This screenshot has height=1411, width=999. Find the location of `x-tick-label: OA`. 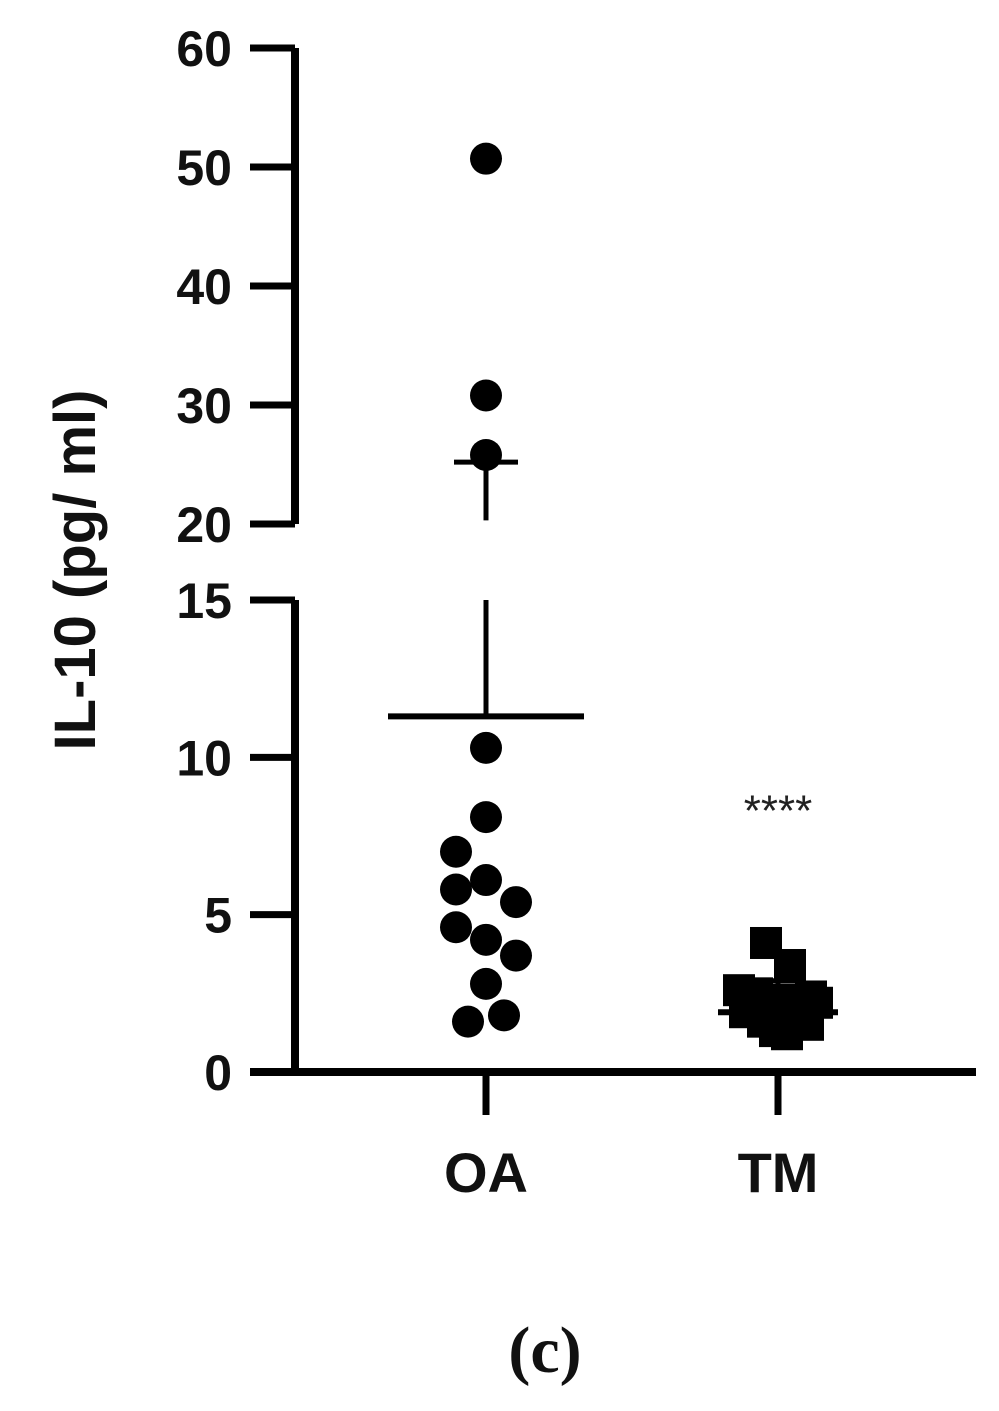

x-tick-label: OA is located at coordinates (486, 1172).